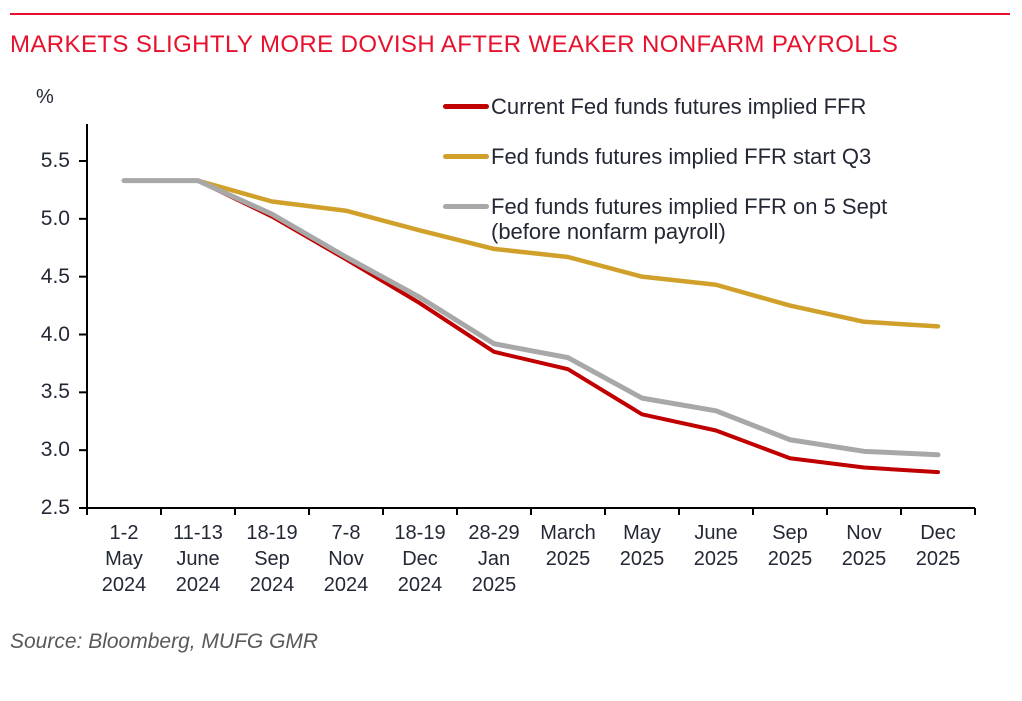 Image resolution: width=1022 pixels, height=701 pixels. I want to click on x-tick-label: March 2025, so click(568, 546).